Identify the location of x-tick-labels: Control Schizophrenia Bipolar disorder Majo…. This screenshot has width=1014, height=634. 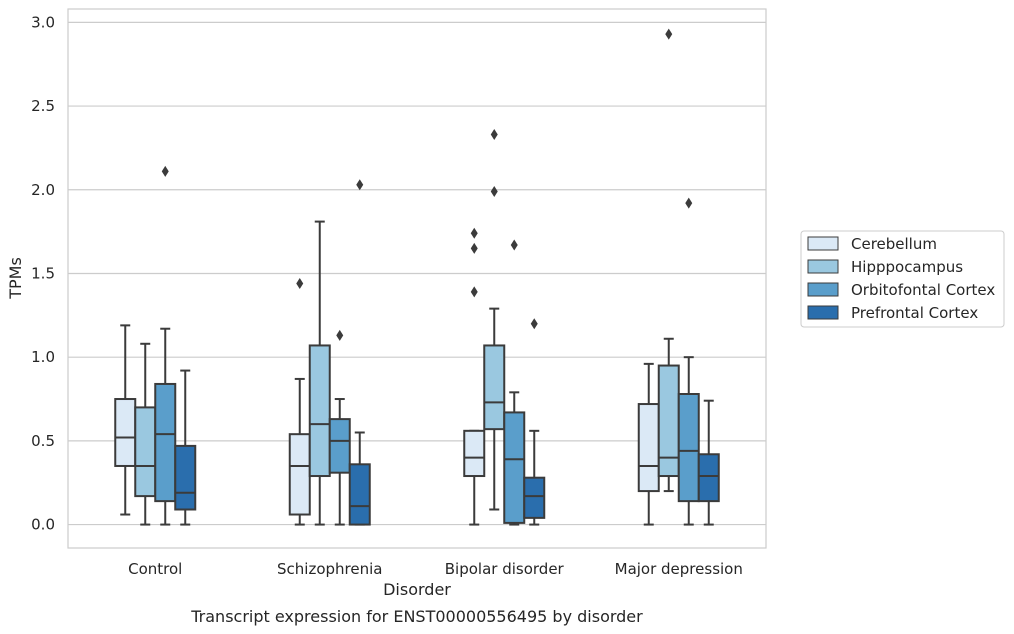
(435, 569).